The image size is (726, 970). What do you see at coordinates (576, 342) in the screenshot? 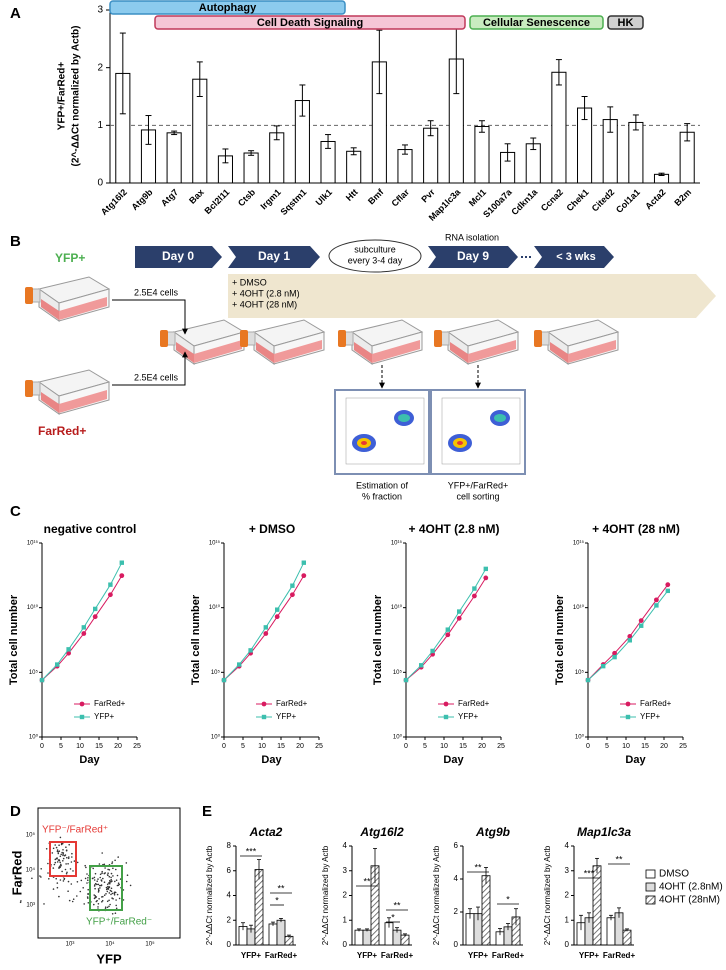
I see `flask` at bounding box center [576, 342].